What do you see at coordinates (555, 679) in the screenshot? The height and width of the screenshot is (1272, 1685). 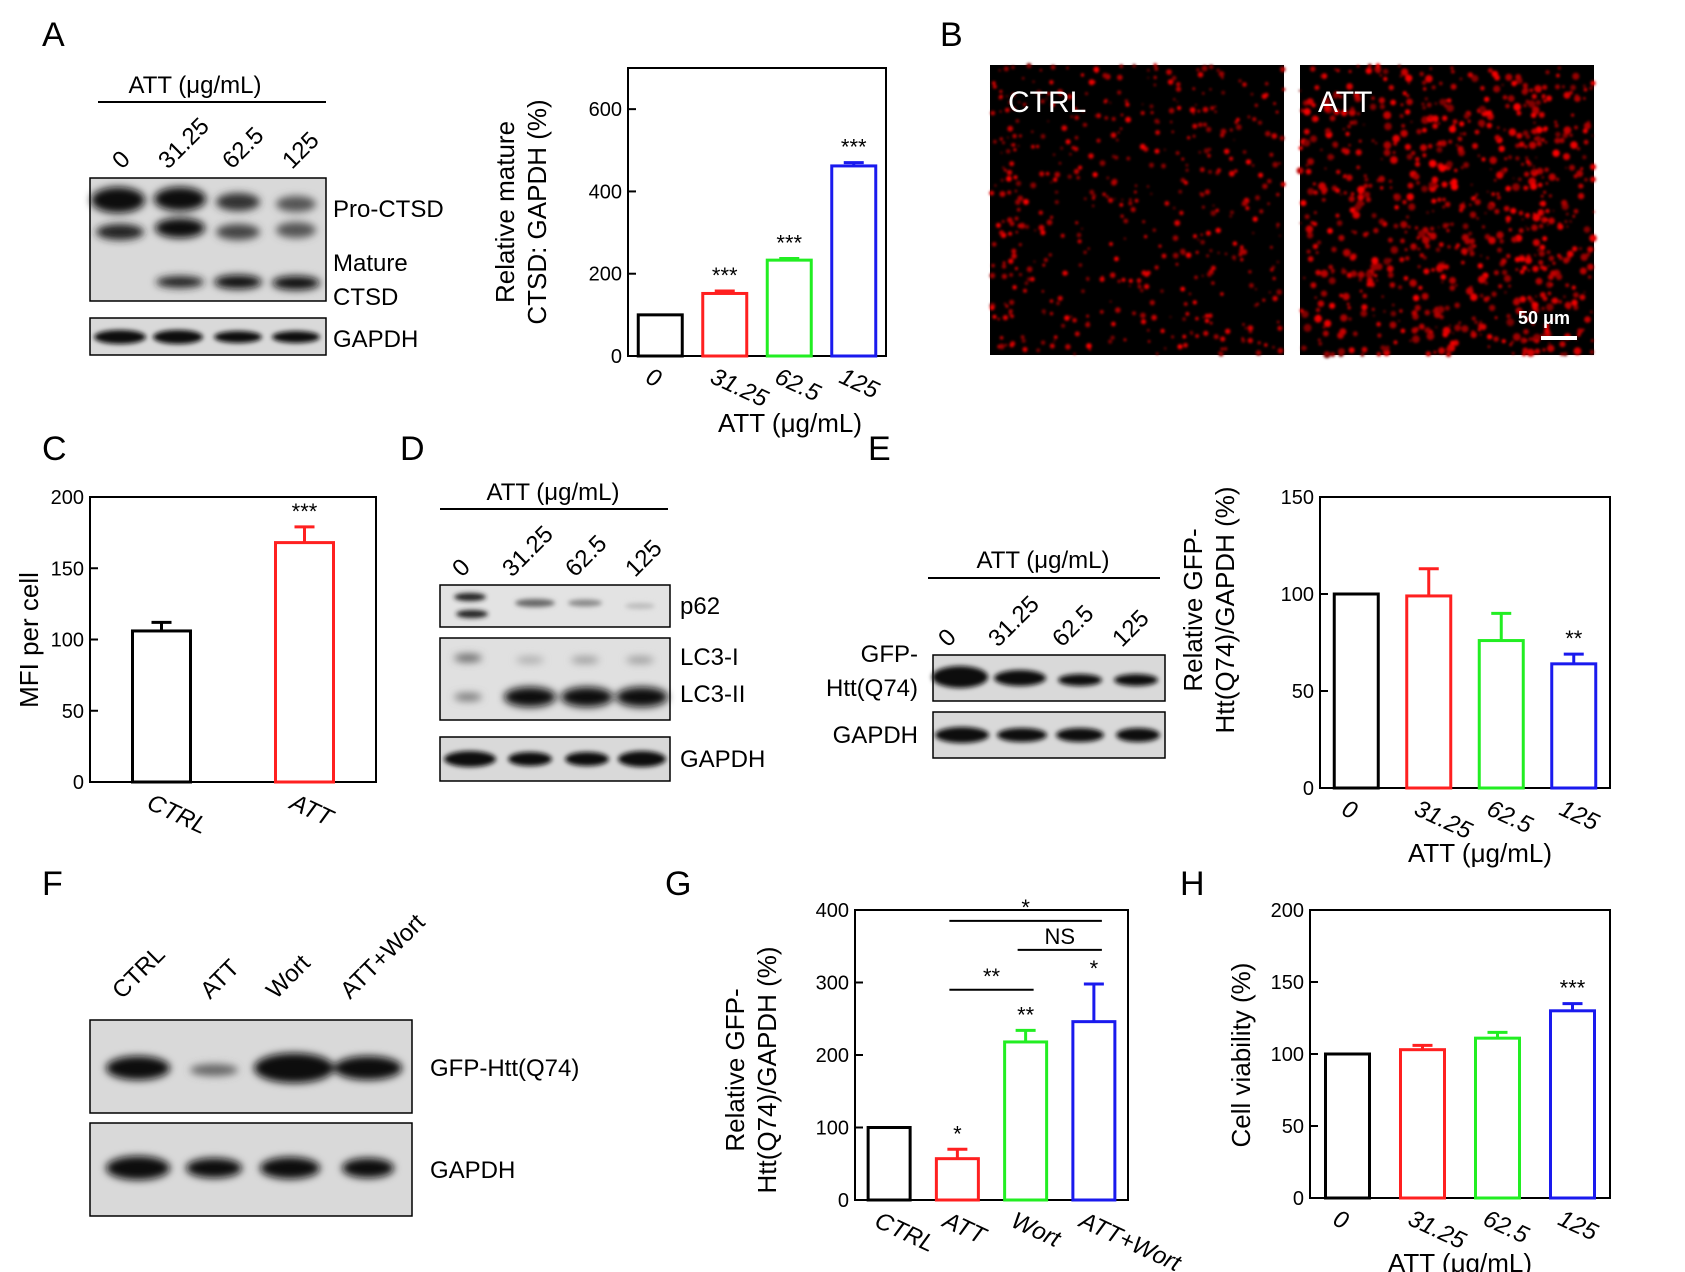 I see `blot-d-lc3-box` at bounding box center [555, 679].